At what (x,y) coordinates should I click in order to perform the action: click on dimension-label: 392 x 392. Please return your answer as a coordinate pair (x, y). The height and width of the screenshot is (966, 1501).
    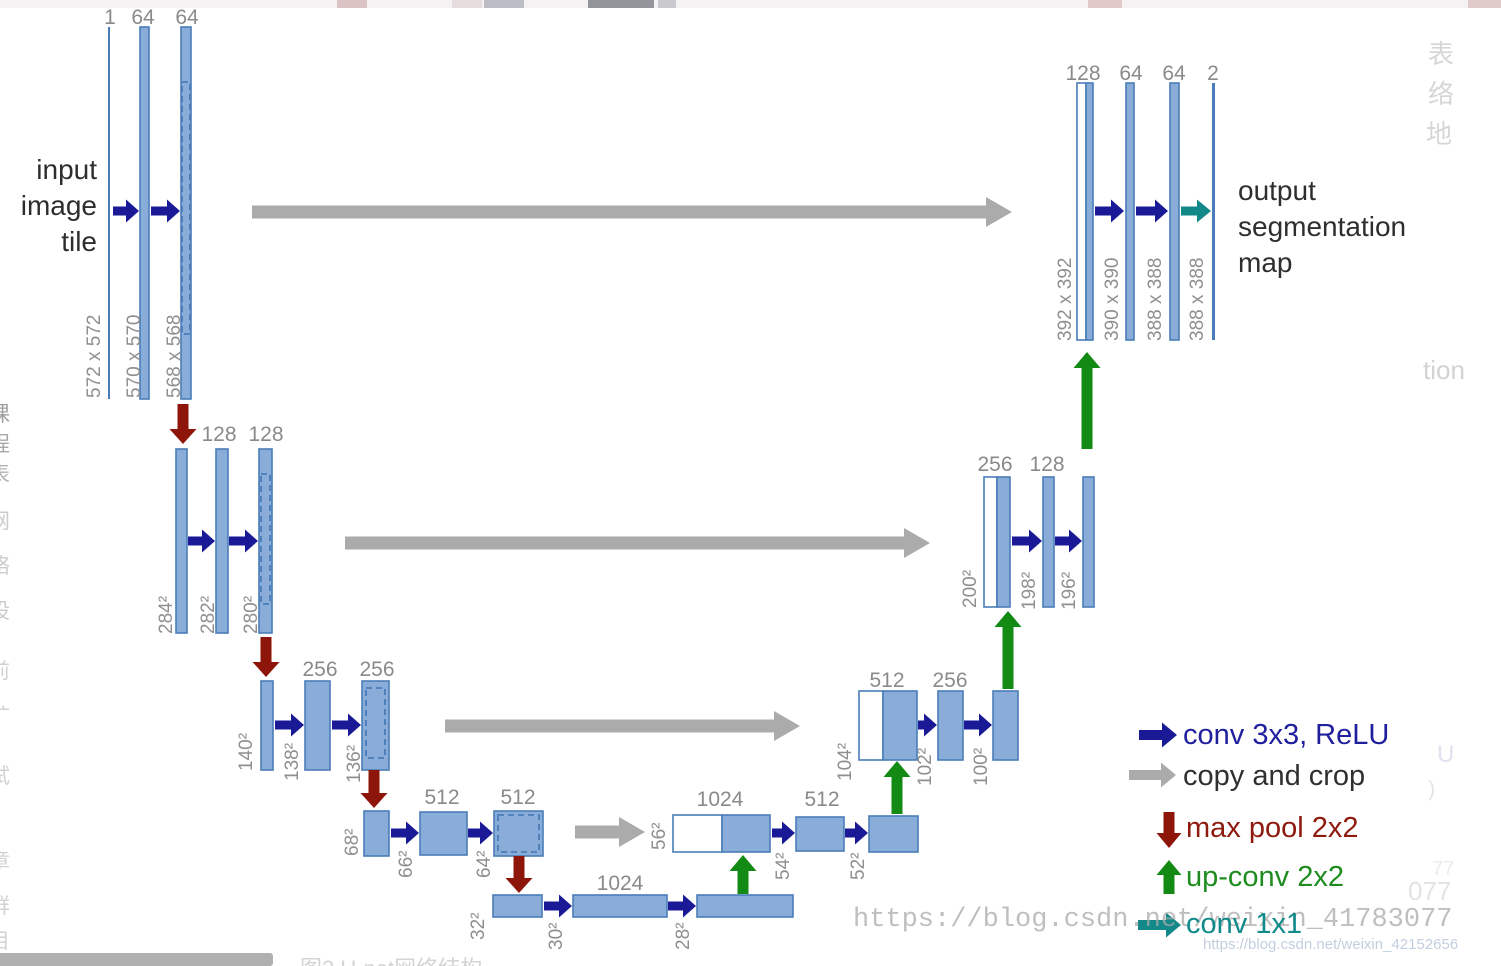
    Looking at the image, I should click on (1065, 299).